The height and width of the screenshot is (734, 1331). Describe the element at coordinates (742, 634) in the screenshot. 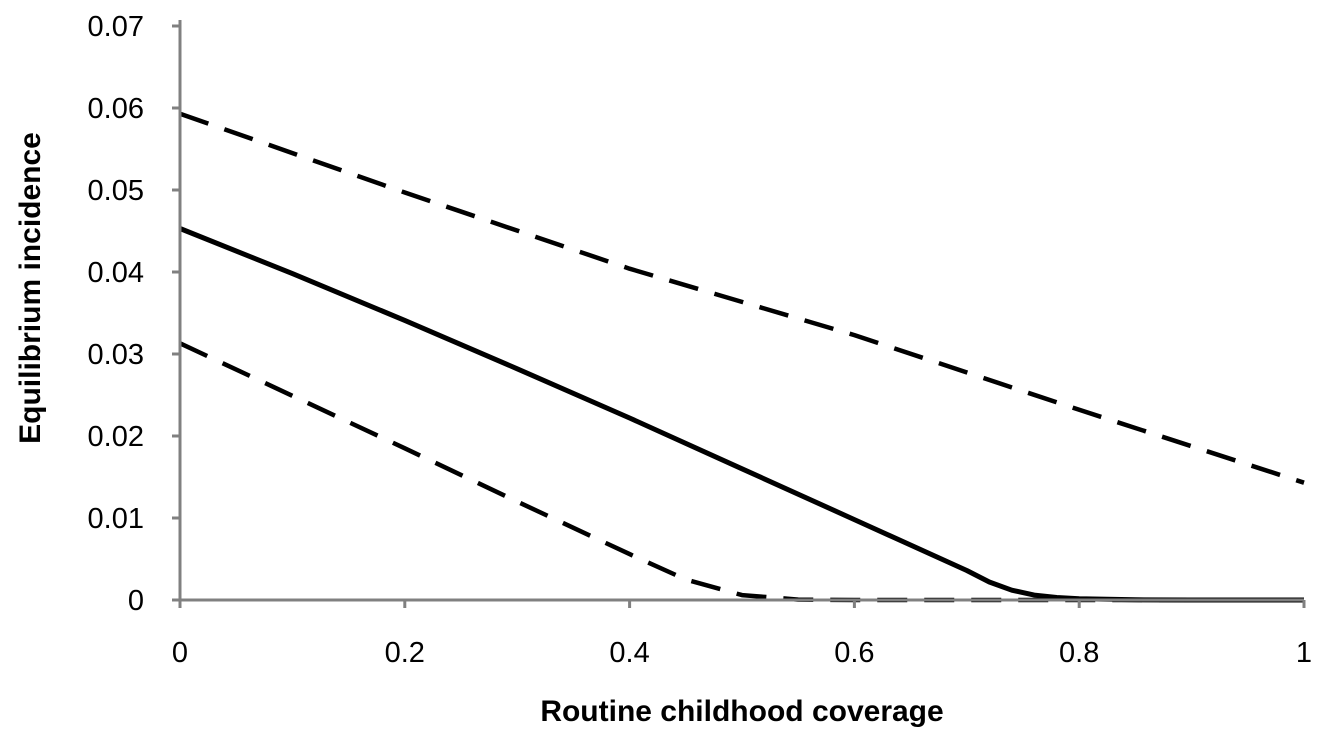

I see `x-tick-group: 0 0.2 0.4 0.6 0.8 1` at that location.